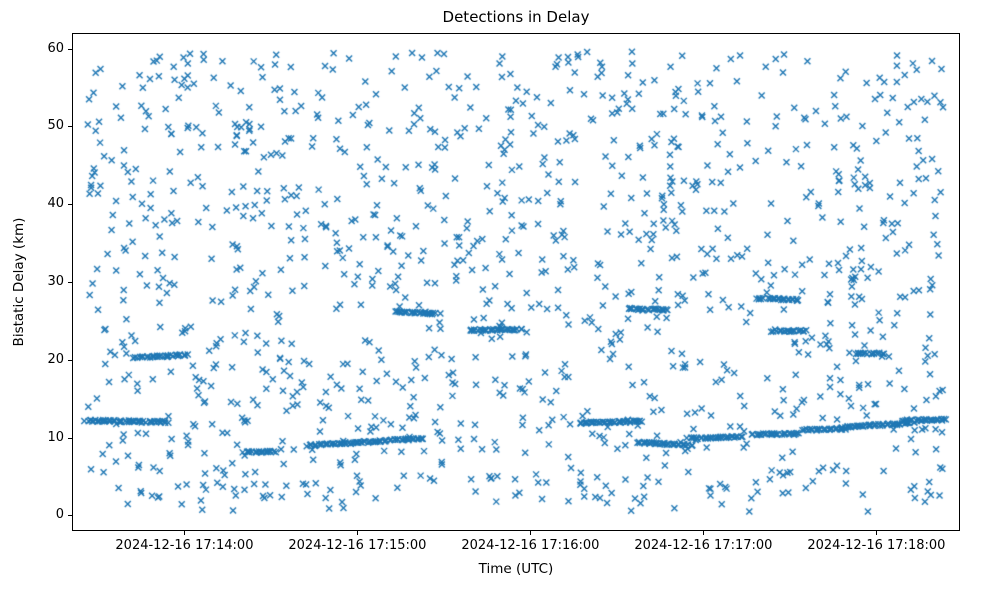  I want to click on x-axis-label: Time (UTC), so click(516, 569).